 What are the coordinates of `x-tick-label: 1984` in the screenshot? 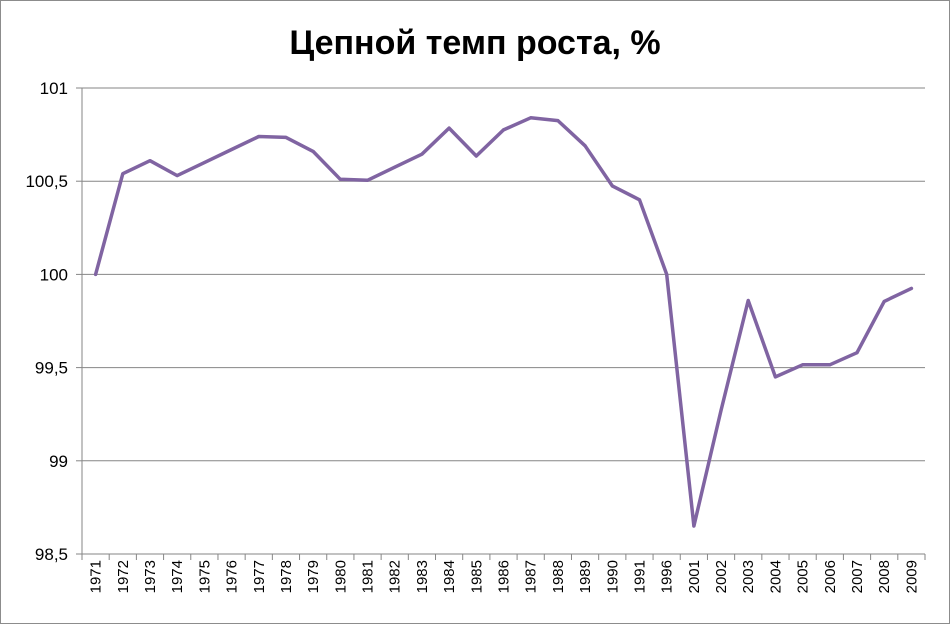 It's located at (449, 576).